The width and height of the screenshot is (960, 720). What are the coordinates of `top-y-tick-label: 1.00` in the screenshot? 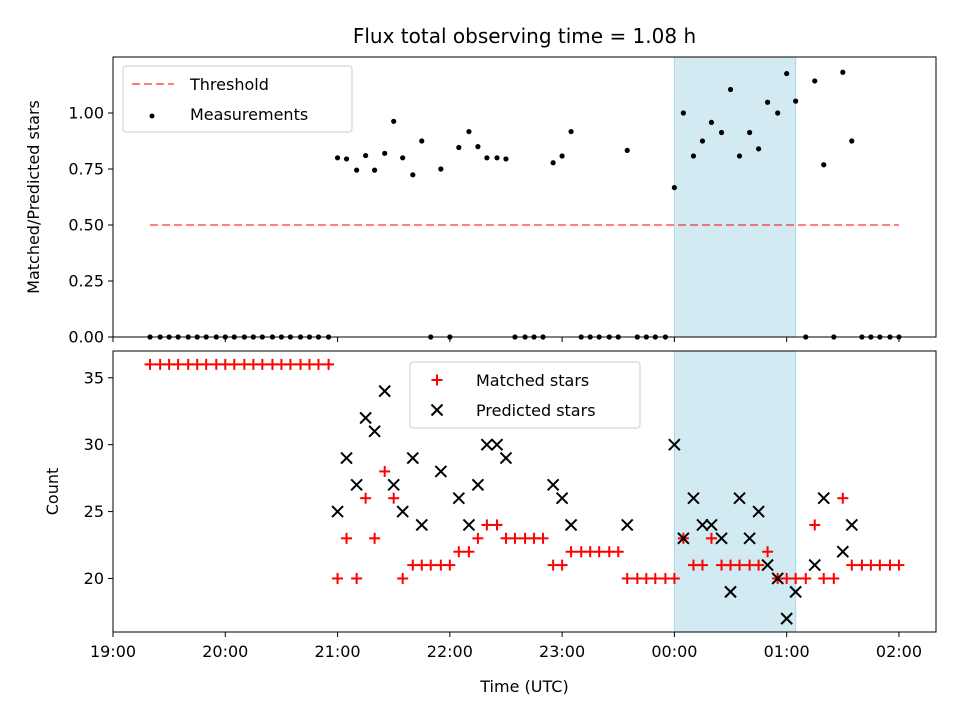 It's located at (86, 113).